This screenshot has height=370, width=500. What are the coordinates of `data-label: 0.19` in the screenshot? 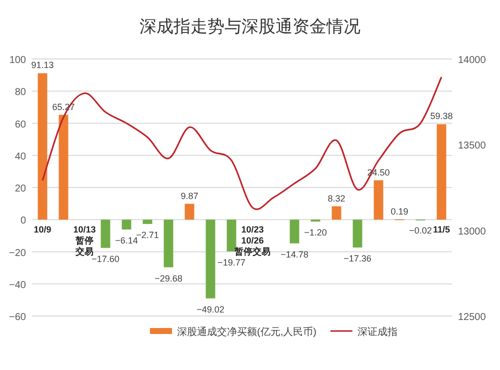 It's located at (399, 211).